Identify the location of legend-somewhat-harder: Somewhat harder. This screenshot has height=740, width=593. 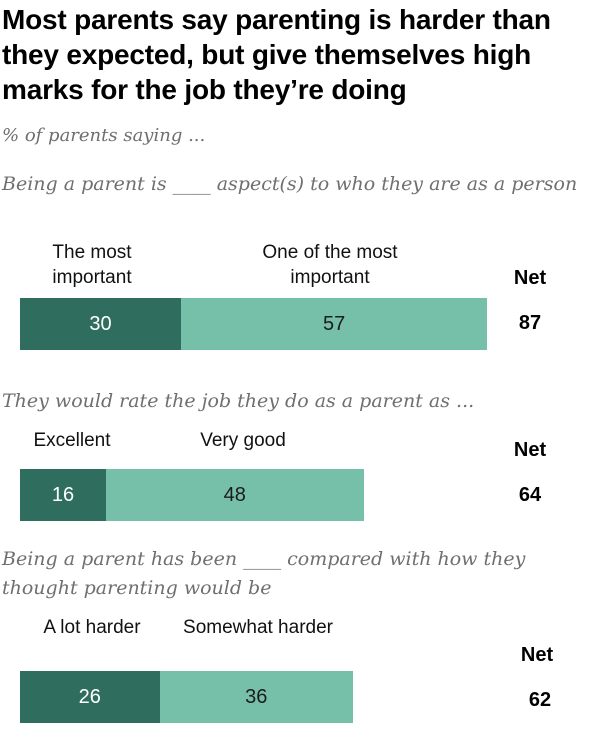
(258, 627).